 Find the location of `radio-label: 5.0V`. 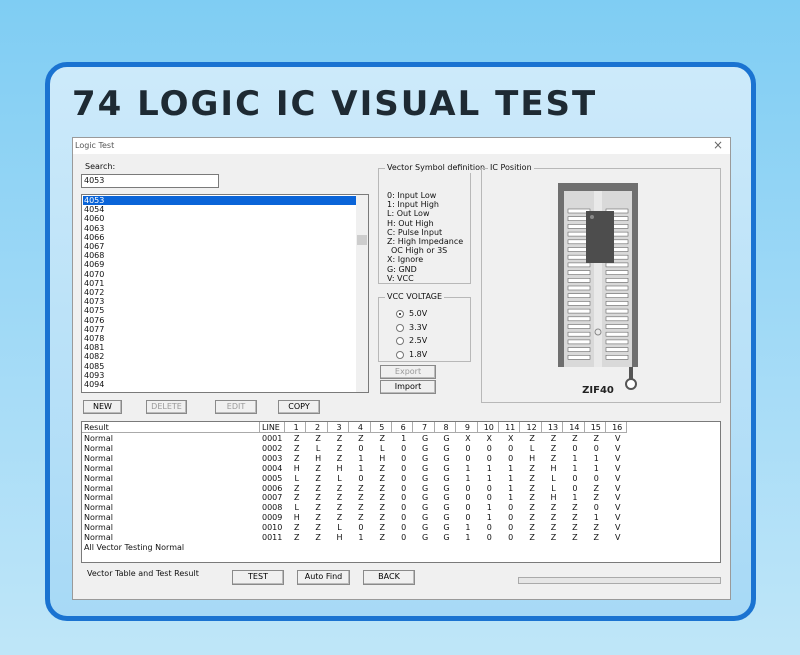

radio-label: 5.0V is located at coordinates (418, 313).